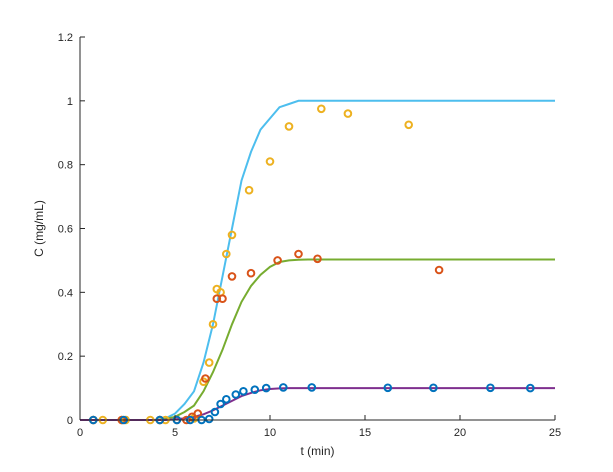 The height and width of the screenshot is (472, 613). I want to click on series-line, so click(317, 404).